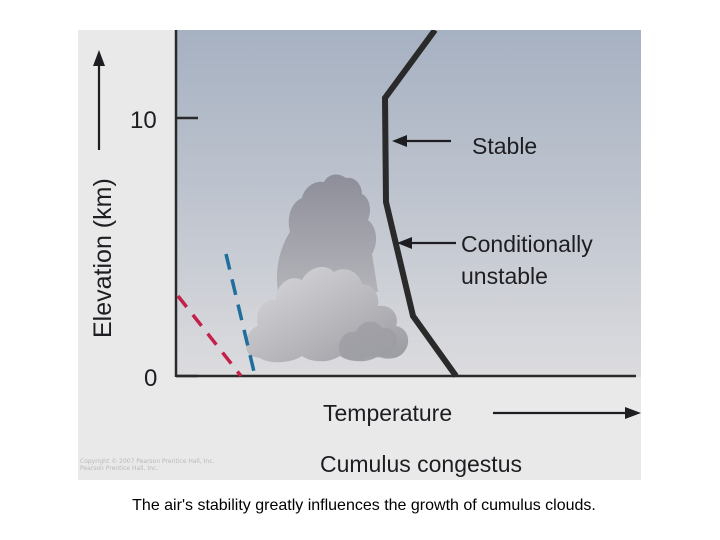 Image resolution: width=720 pixels, height=540 pixels. I want to click on x-axis-arrow-head, so click(633, 413).